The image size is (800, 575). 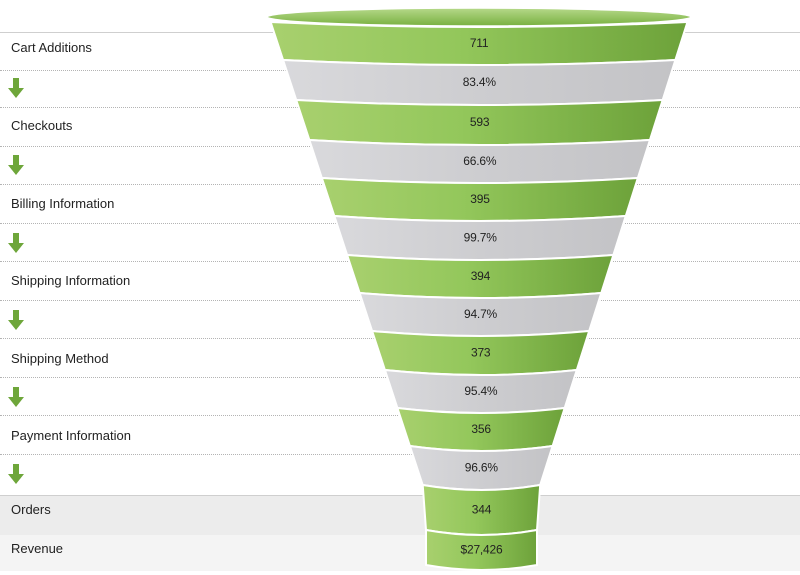 What do you see at coordinates (480, 161) in the screenshot?
I see `conversion-rate: 66.6%` at bounding box center [480, 161].